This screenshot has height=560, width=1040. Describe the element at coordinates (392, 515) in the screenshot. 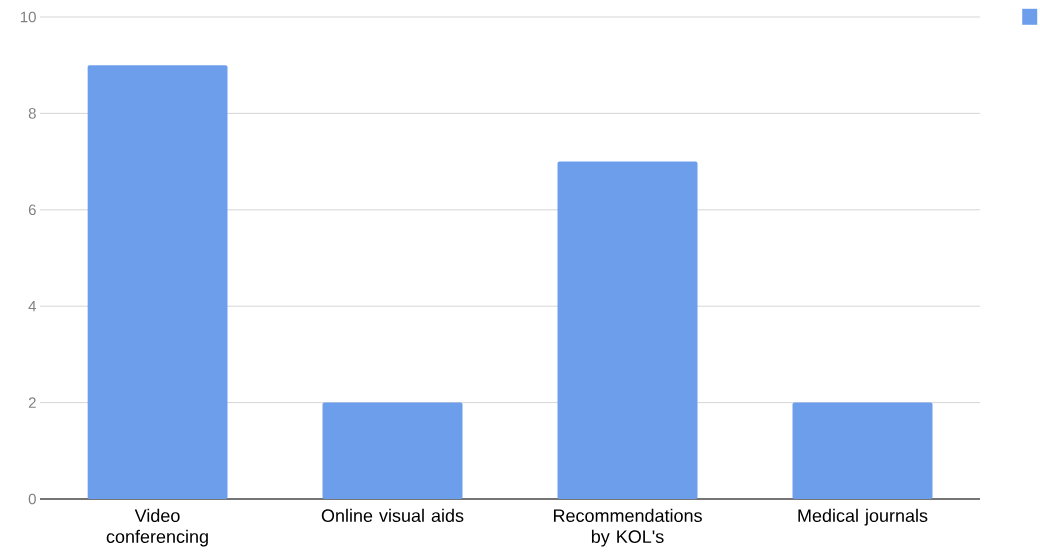

I see `x-tick-label: Online visual aids` at that location.